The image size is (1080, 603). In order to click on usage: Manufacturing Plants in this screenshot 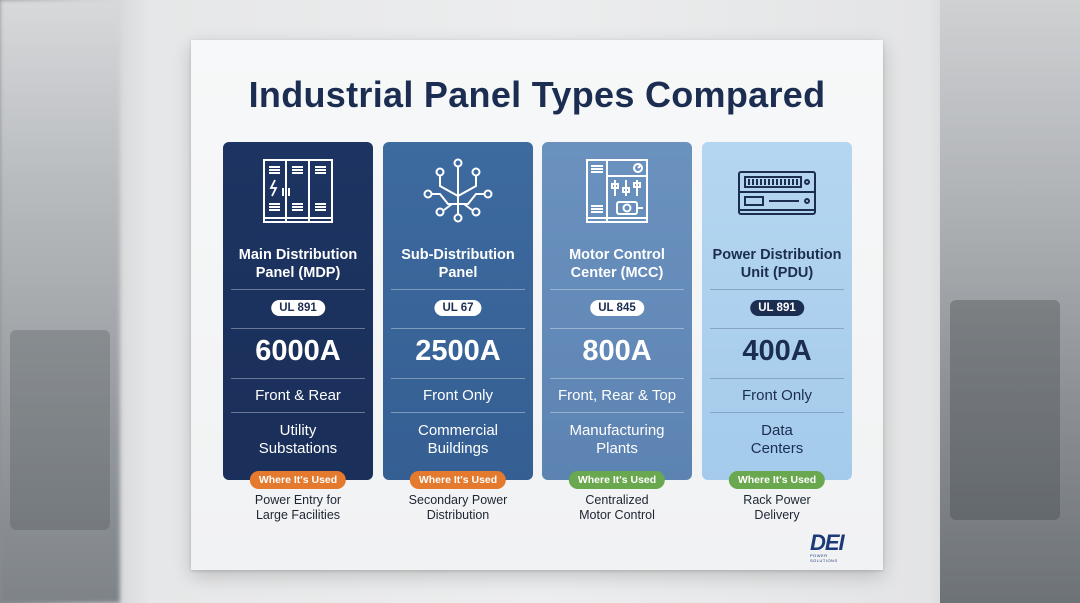, I will do `click(617, 440)`.